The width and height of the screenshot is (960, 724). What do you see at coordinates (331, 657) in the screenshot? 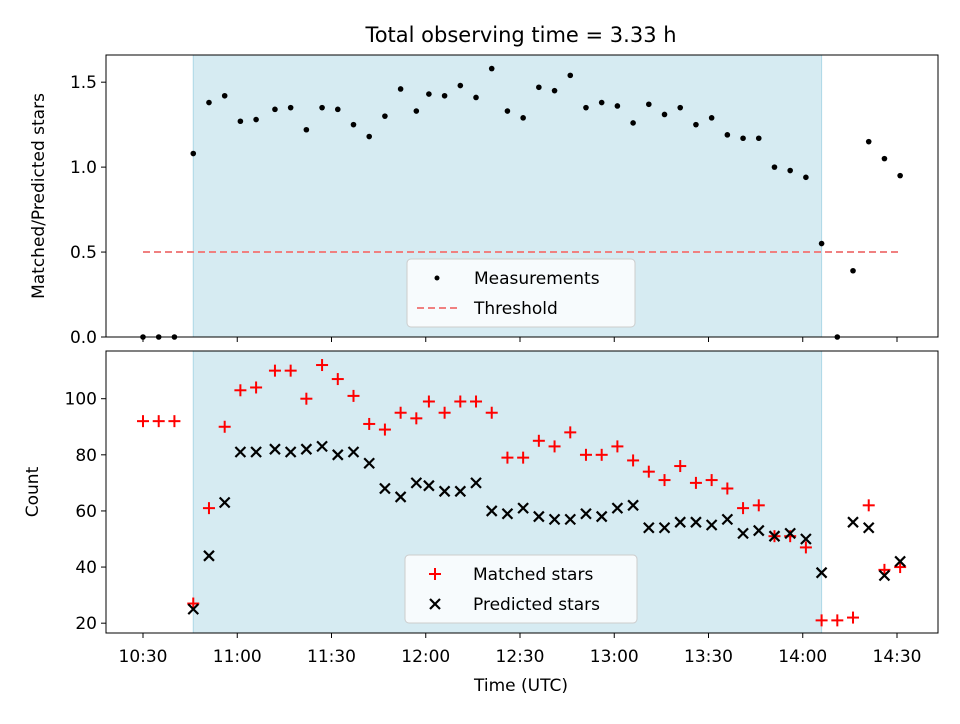
I see `bottom-x-tick-label: 11:30` at bounding box center [331, 657].